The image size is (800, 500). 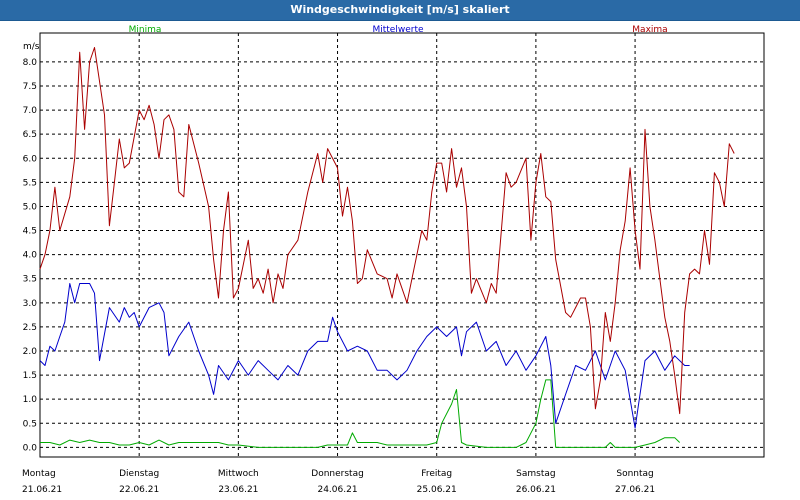 I want to click on chart-title: Windgeschwindigkeit [m/s] skaliert, so click(x=400, y=10).